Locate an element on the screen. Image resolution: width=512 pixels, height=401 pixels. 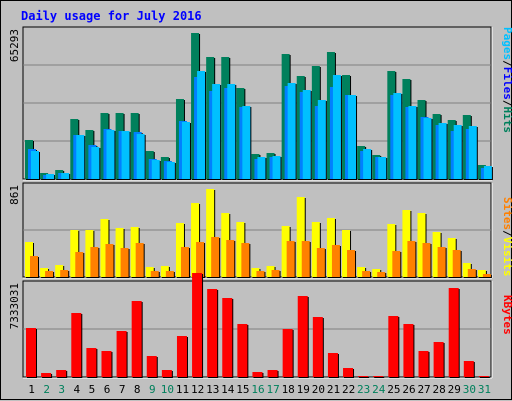
bar-kbytes-day-31-shadow is located at coordinates (484, 377).